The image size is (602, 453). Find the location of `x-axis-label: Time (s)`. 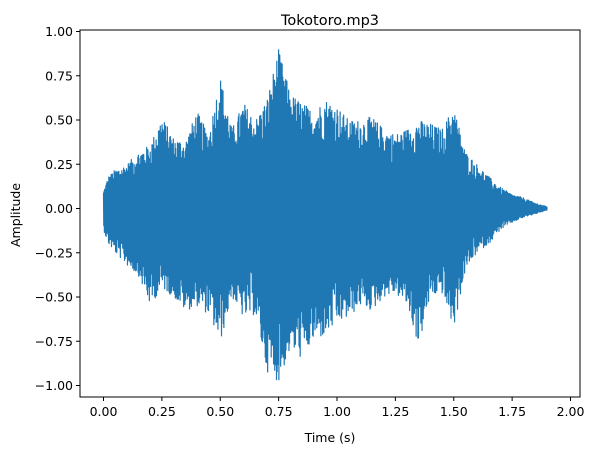

x-axis-label: Time (s) is located at coordinates (330, 437).